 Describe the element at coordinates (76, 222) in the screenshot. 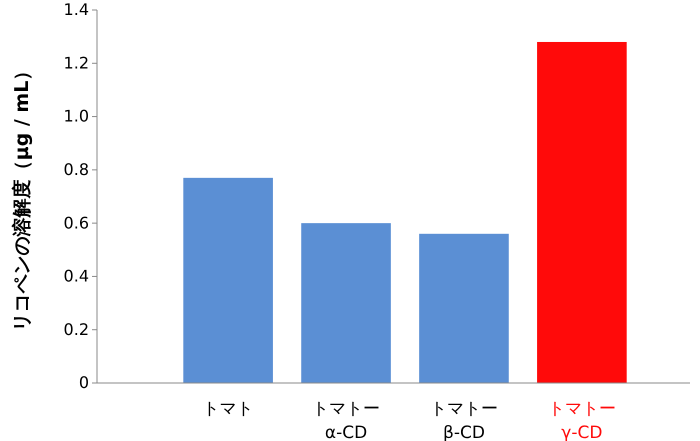

I see `y-tick-label: 0.6` at that location.